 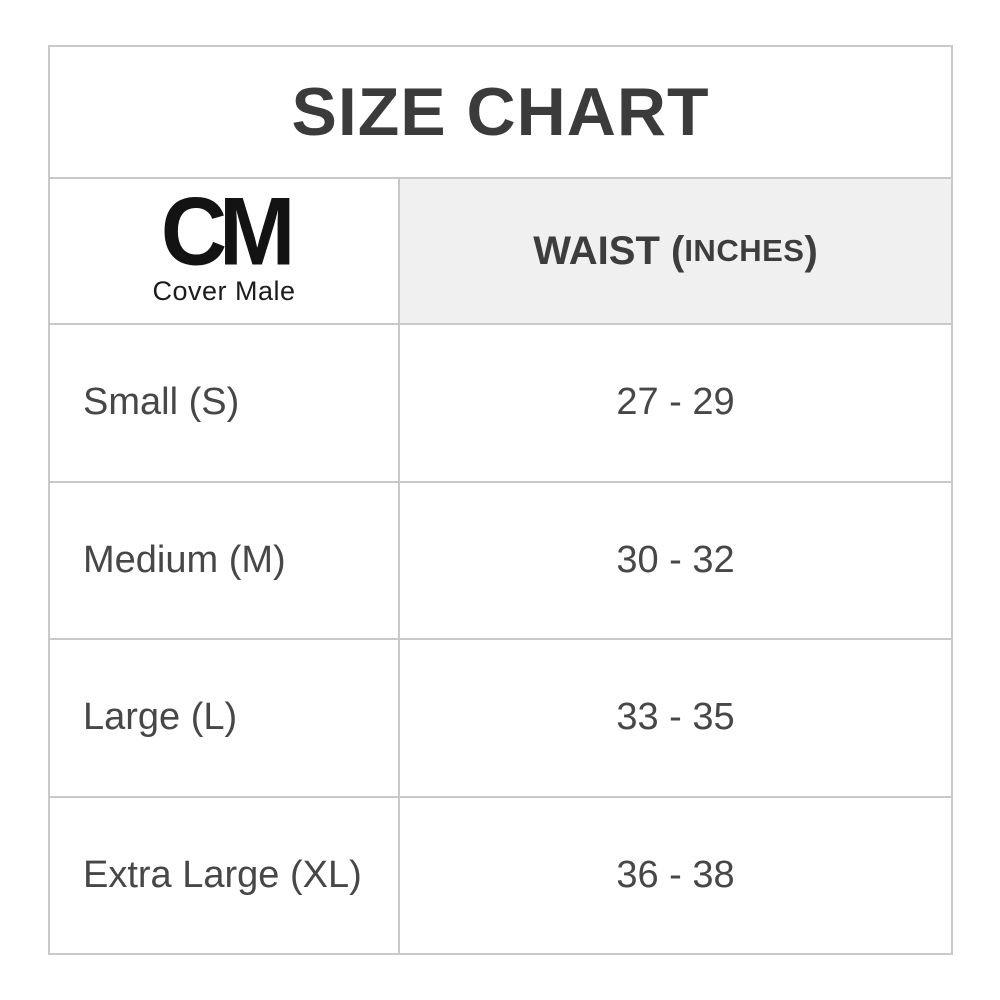 What do you see at coordinates (225, 874) in the screenshot?
I see `table-row-size-xlarge: Extra Large (XL)` at bounding box center [225, 874].